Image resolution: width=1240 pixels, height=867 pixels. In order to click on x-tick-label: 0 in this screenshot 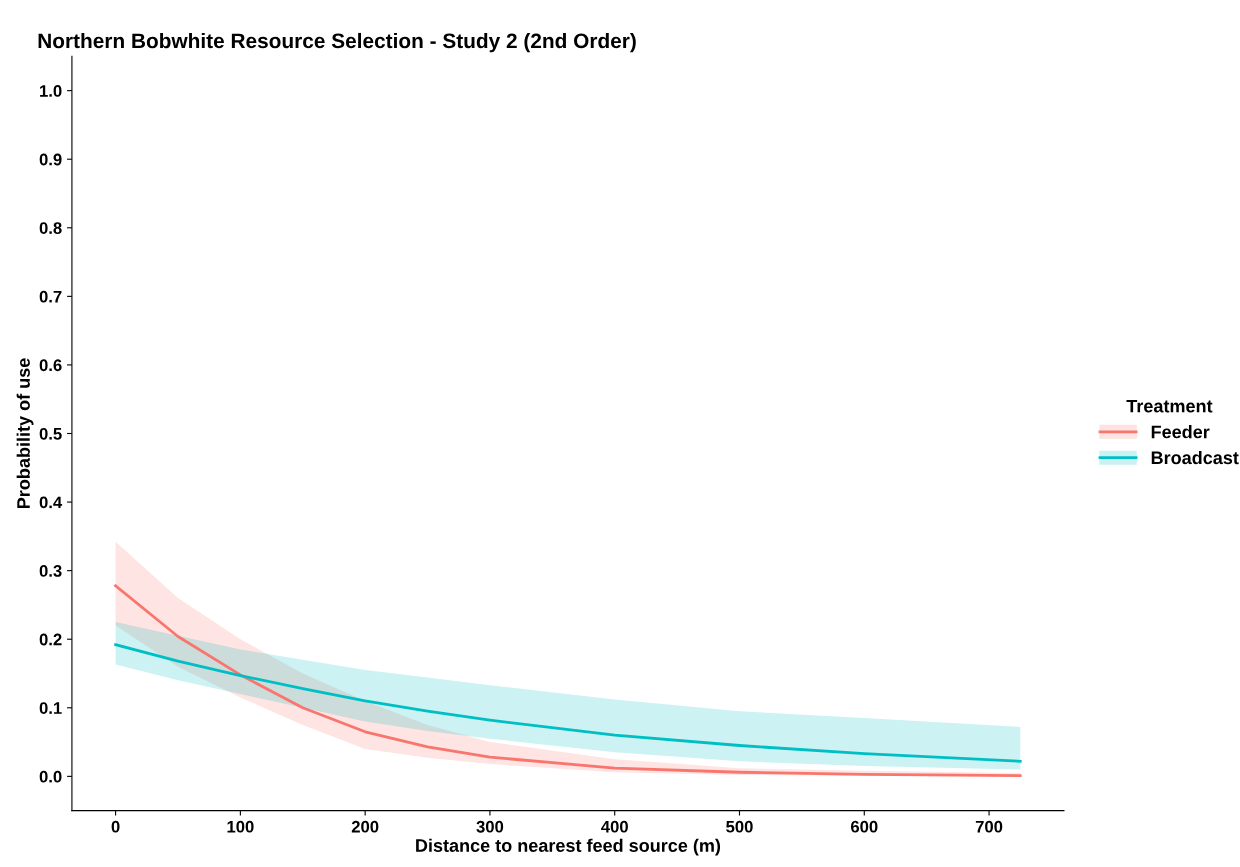, I will do `click(115, 826)`.